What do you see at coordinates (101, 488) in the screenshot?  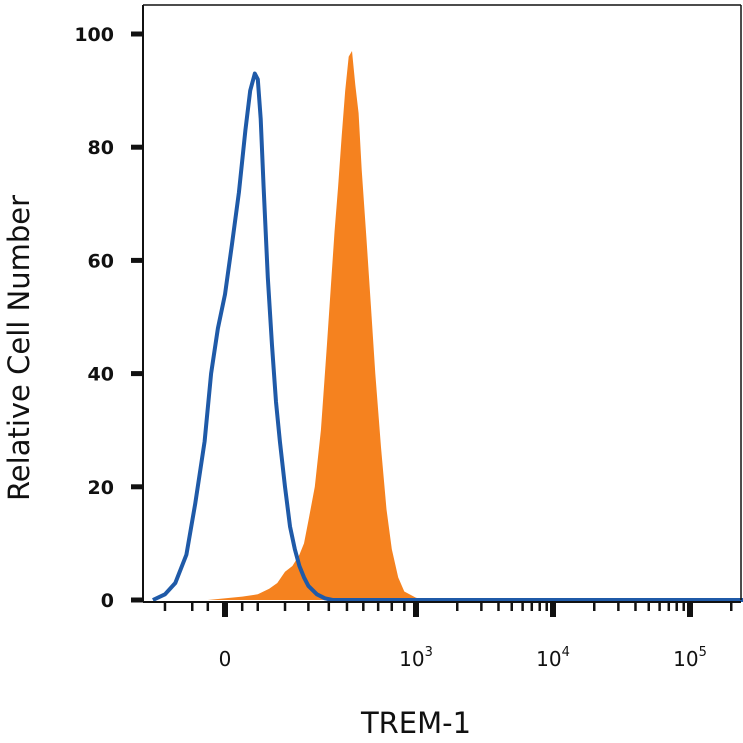 I see `y-tick-label: 20` at bounding box center [101, 488].